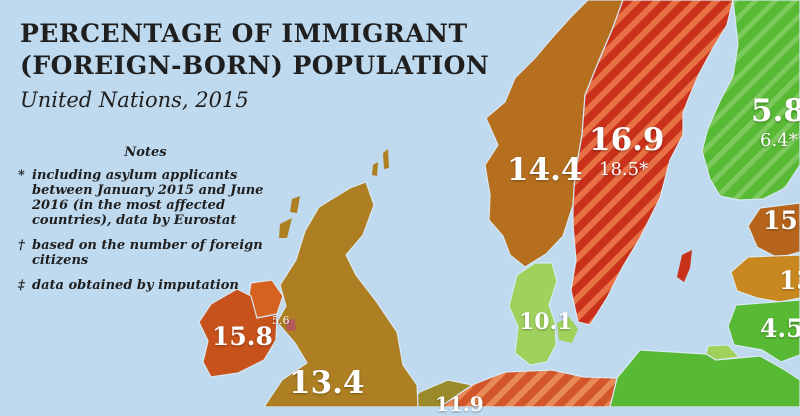  Describe the element at coordinates (327, 383) in the screenshot. I see `uk-label: 13.4` at that location.